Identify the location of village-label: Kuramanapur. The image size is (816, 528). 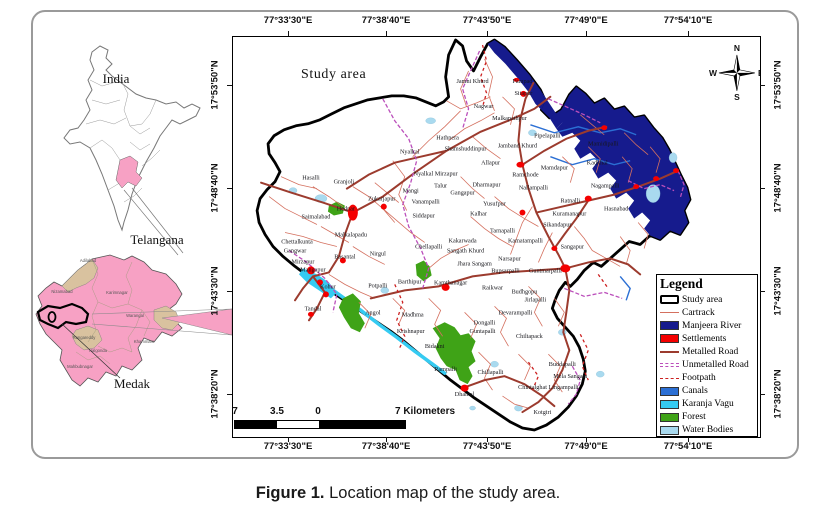
(569, 214).